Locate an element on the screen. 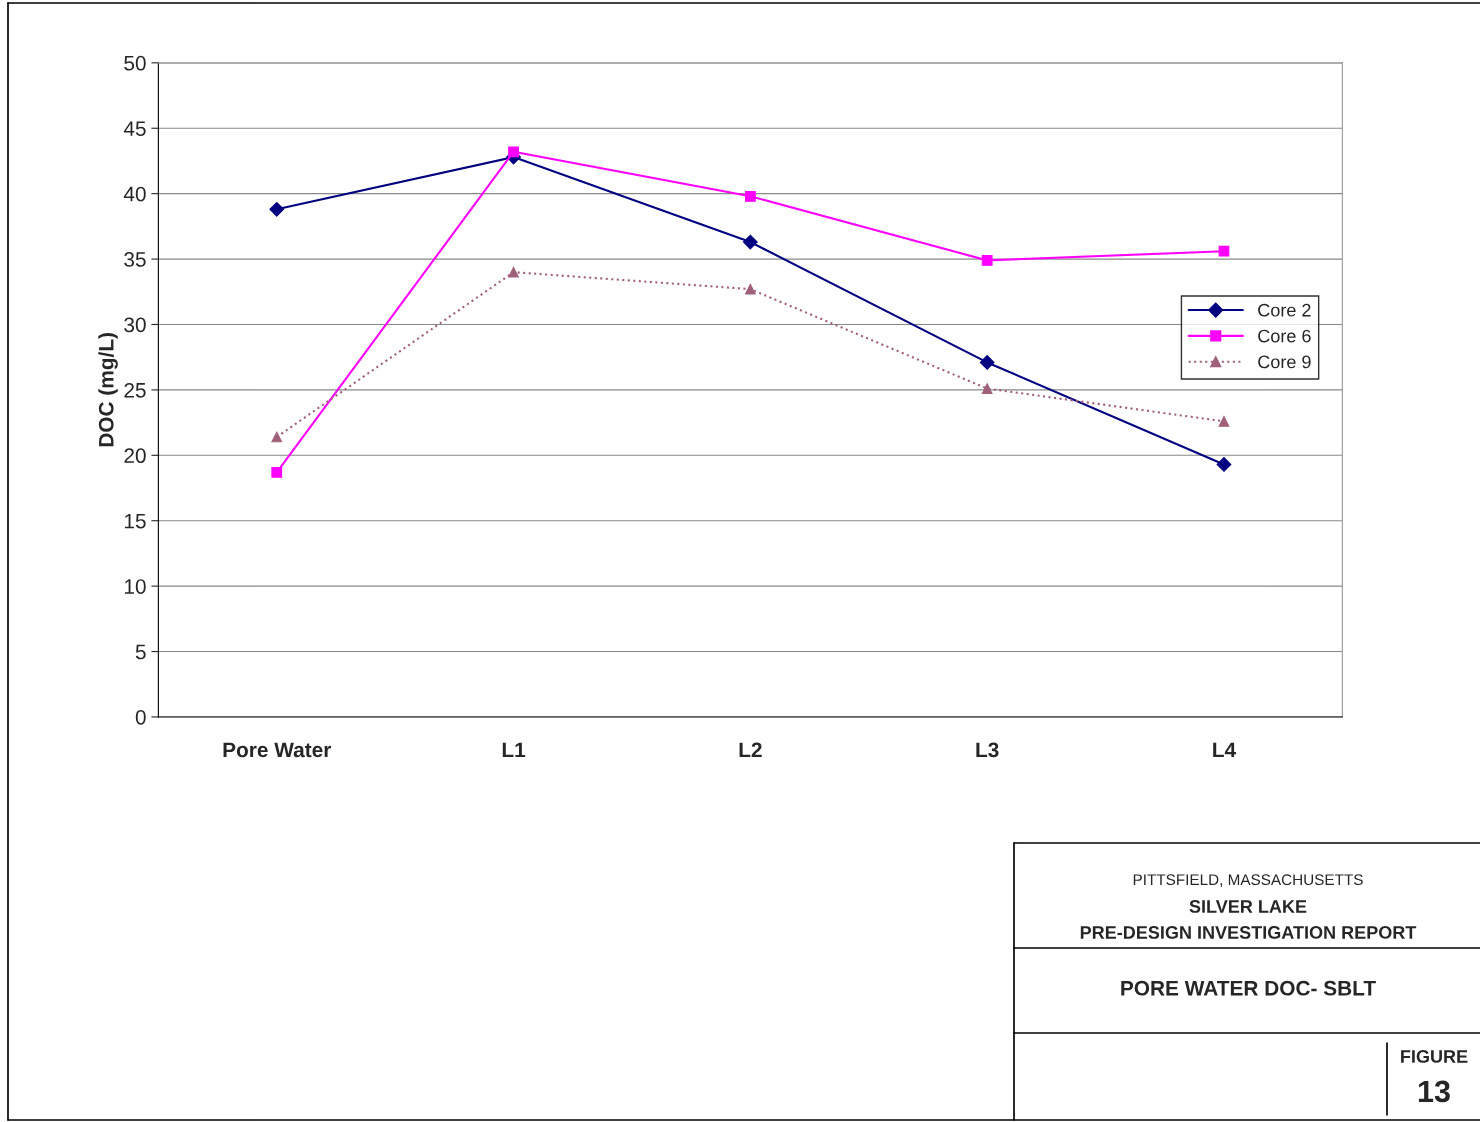  y-tick-label: 40 is located at coordinates (134, 194).